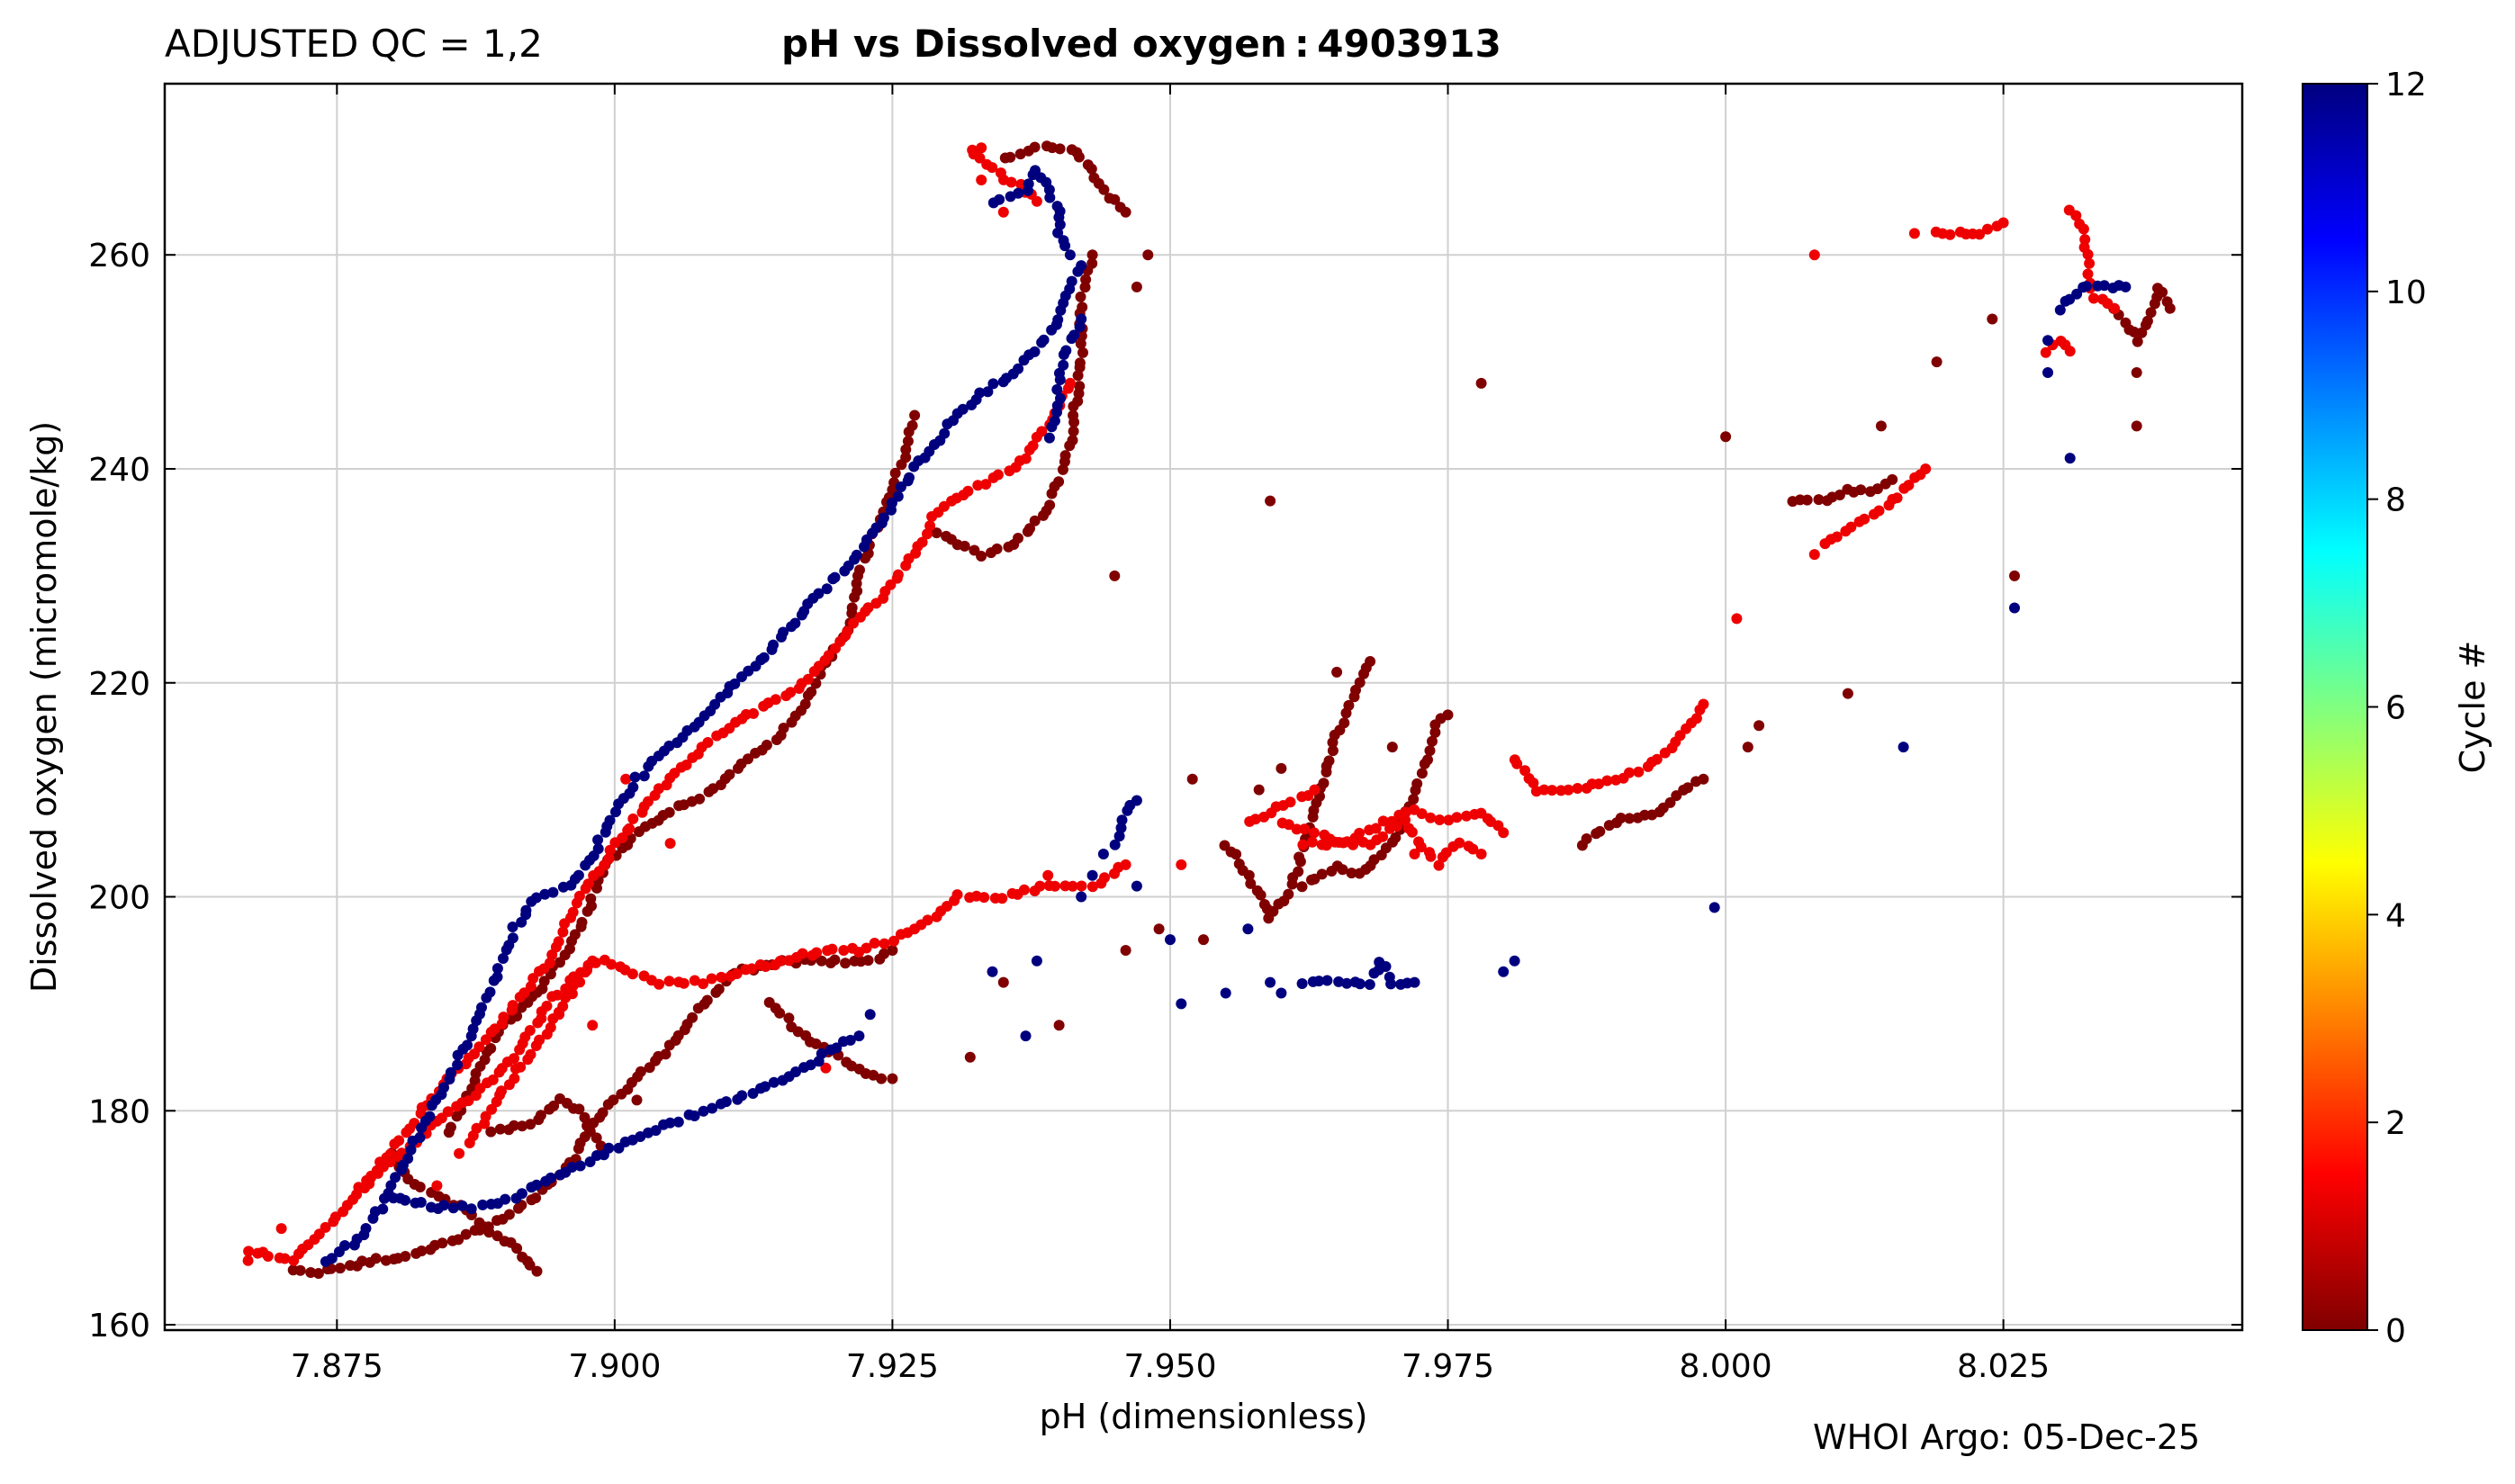 The width and height of the screenshot is (2515, 1484). I want to click on x-axis-label: pH (dimensionless), so click(1204, 1417).